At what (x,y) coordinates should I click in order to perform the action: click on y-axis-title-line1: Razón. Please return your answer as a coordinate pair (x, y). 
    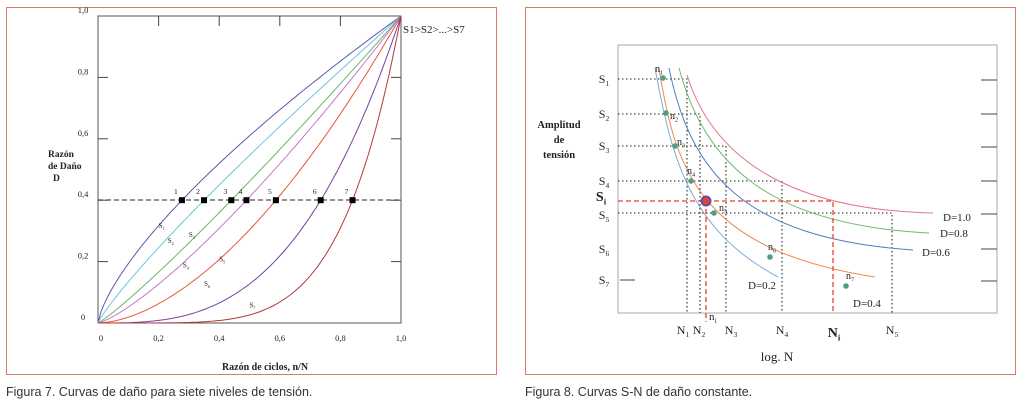
    Looking at the image, I should click on (61, 155).